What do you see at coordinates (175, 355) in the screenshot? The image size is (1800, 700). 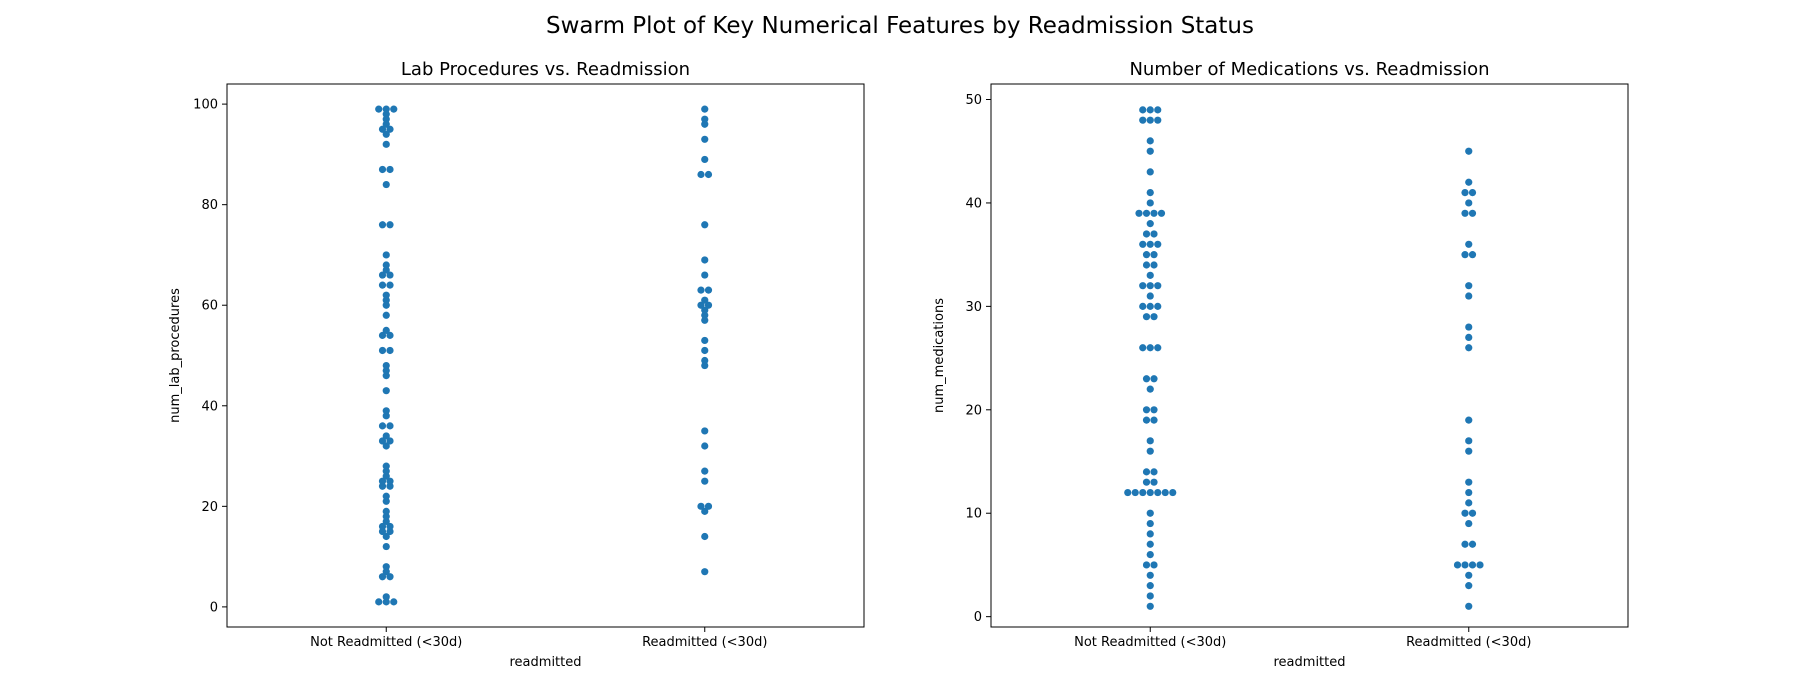 I see `y-axis-label: num_lab_procedures` at bounding box center [175, 355].